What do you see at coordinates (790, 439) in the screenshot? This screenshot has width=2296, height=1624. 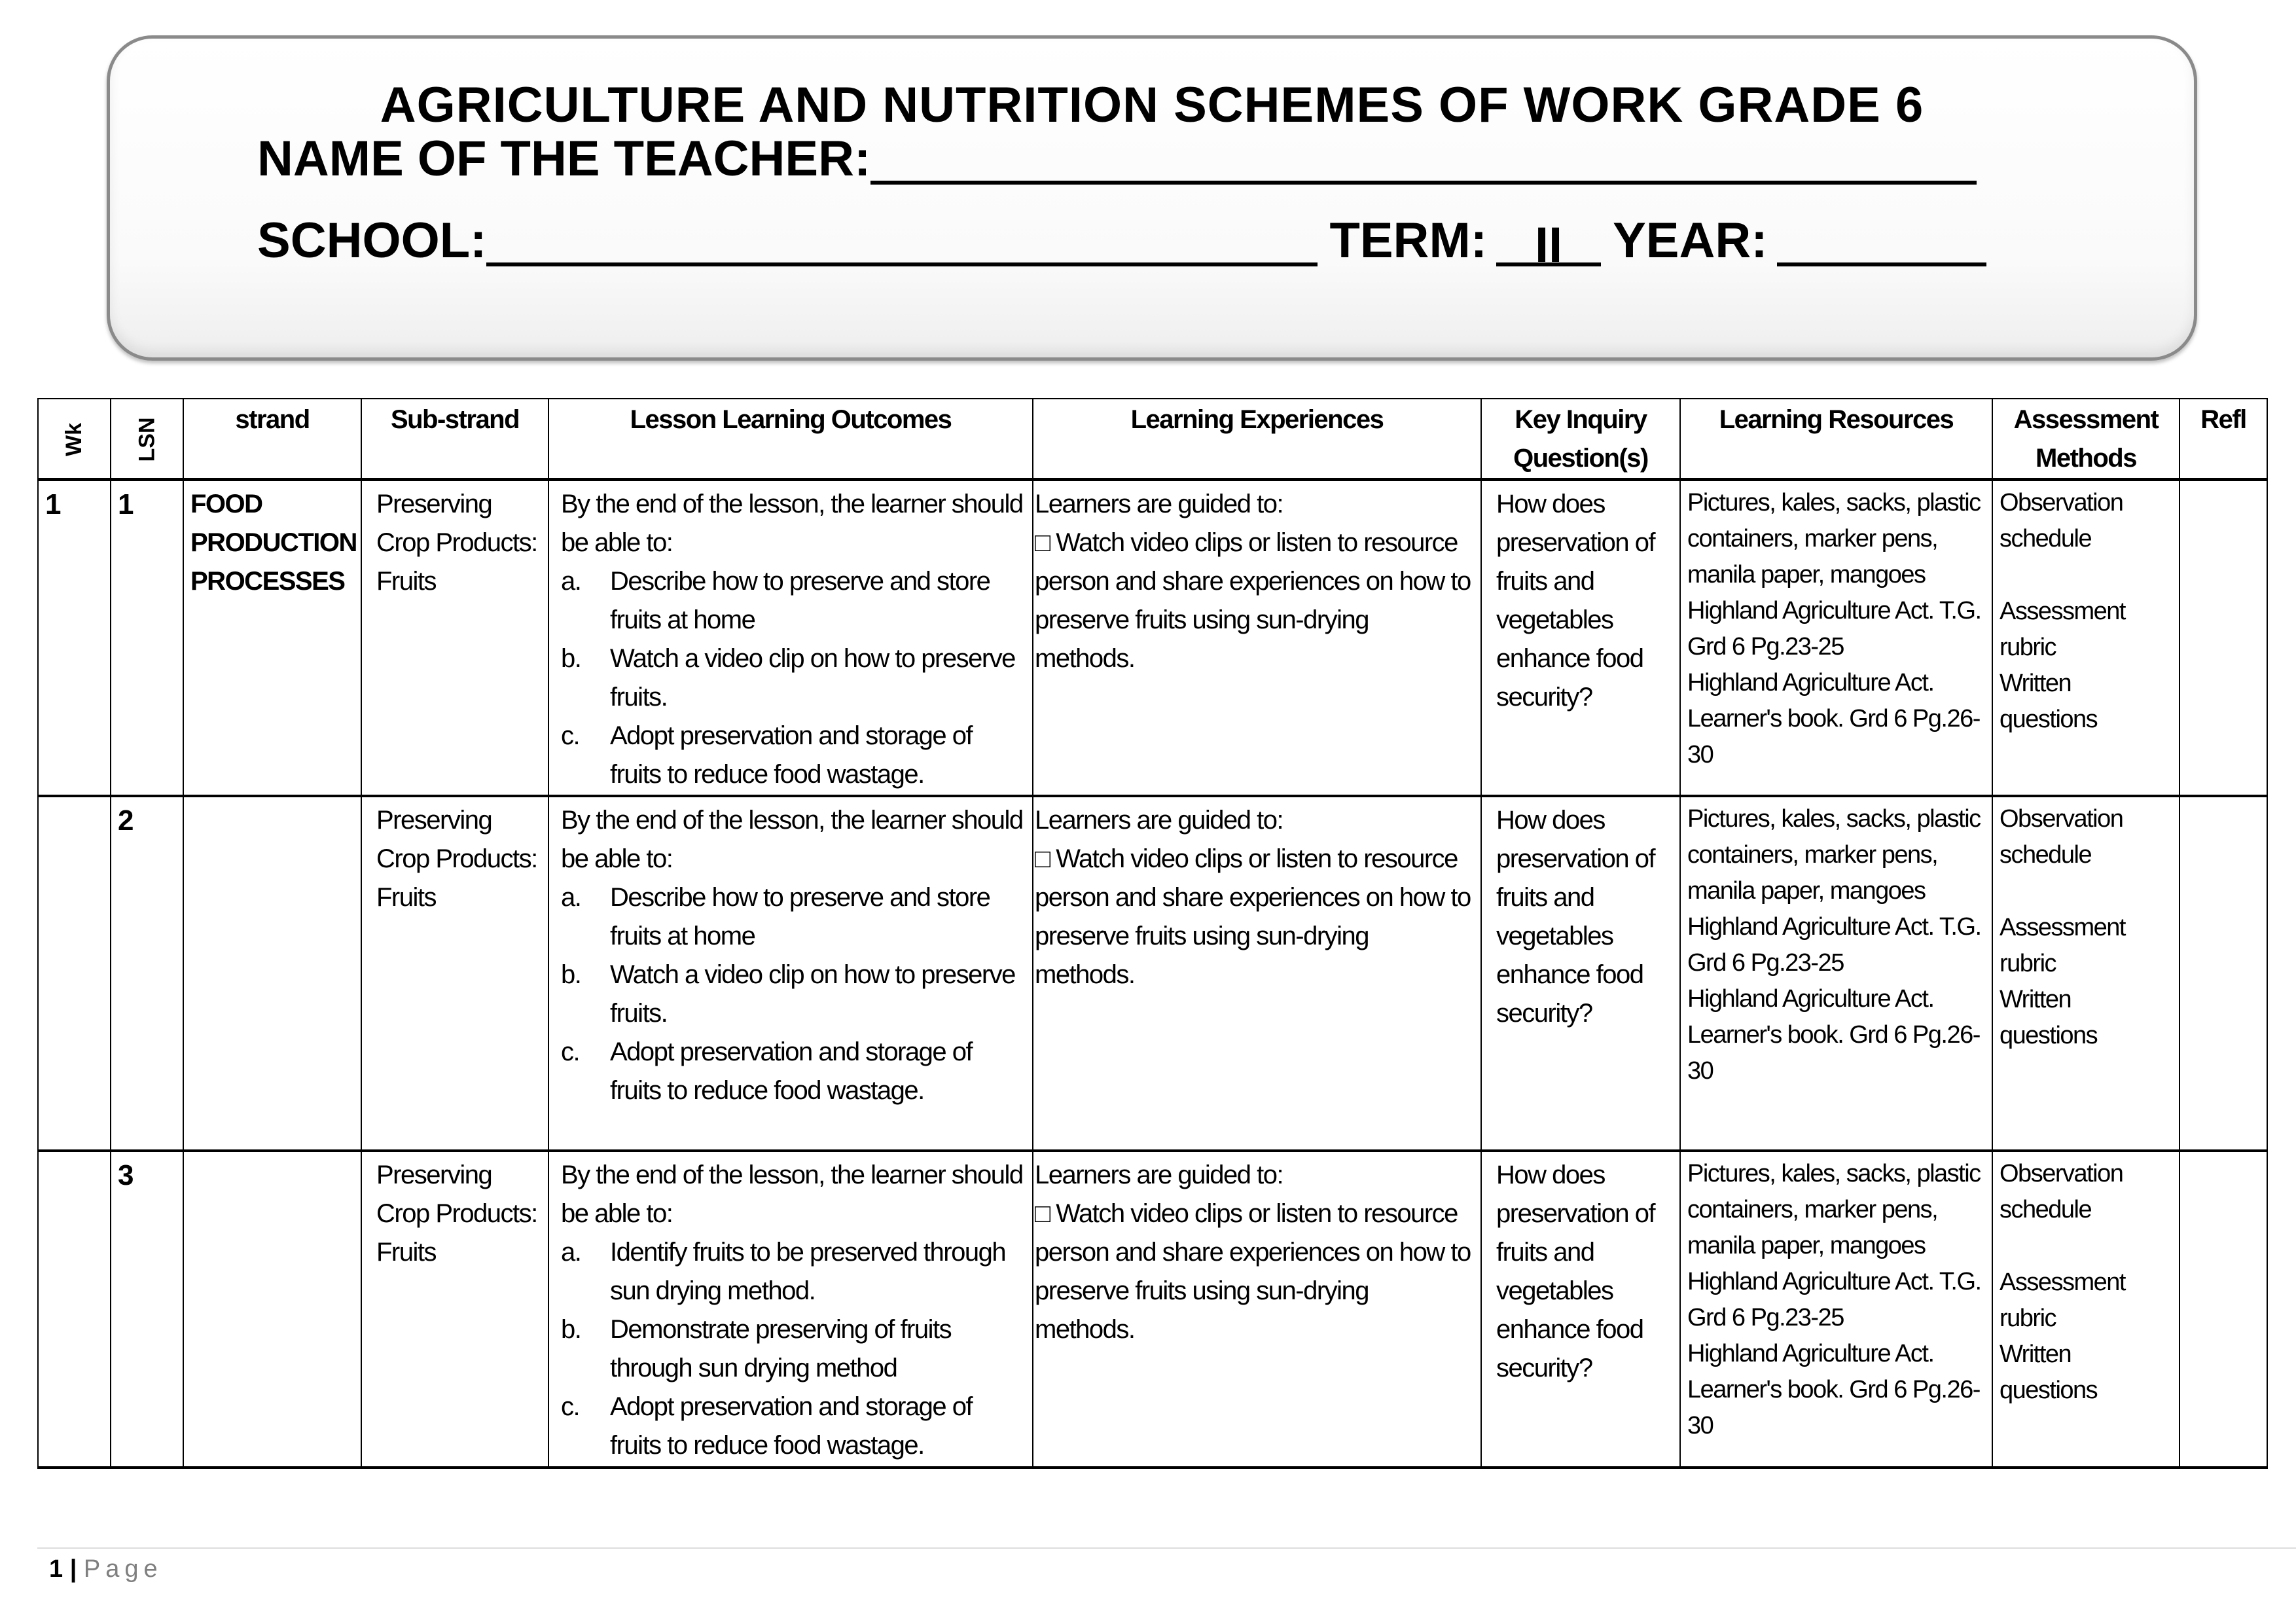 I see `col-header-outcomes: Lesson Learning Outcomes` at bounding box center [790, 439].